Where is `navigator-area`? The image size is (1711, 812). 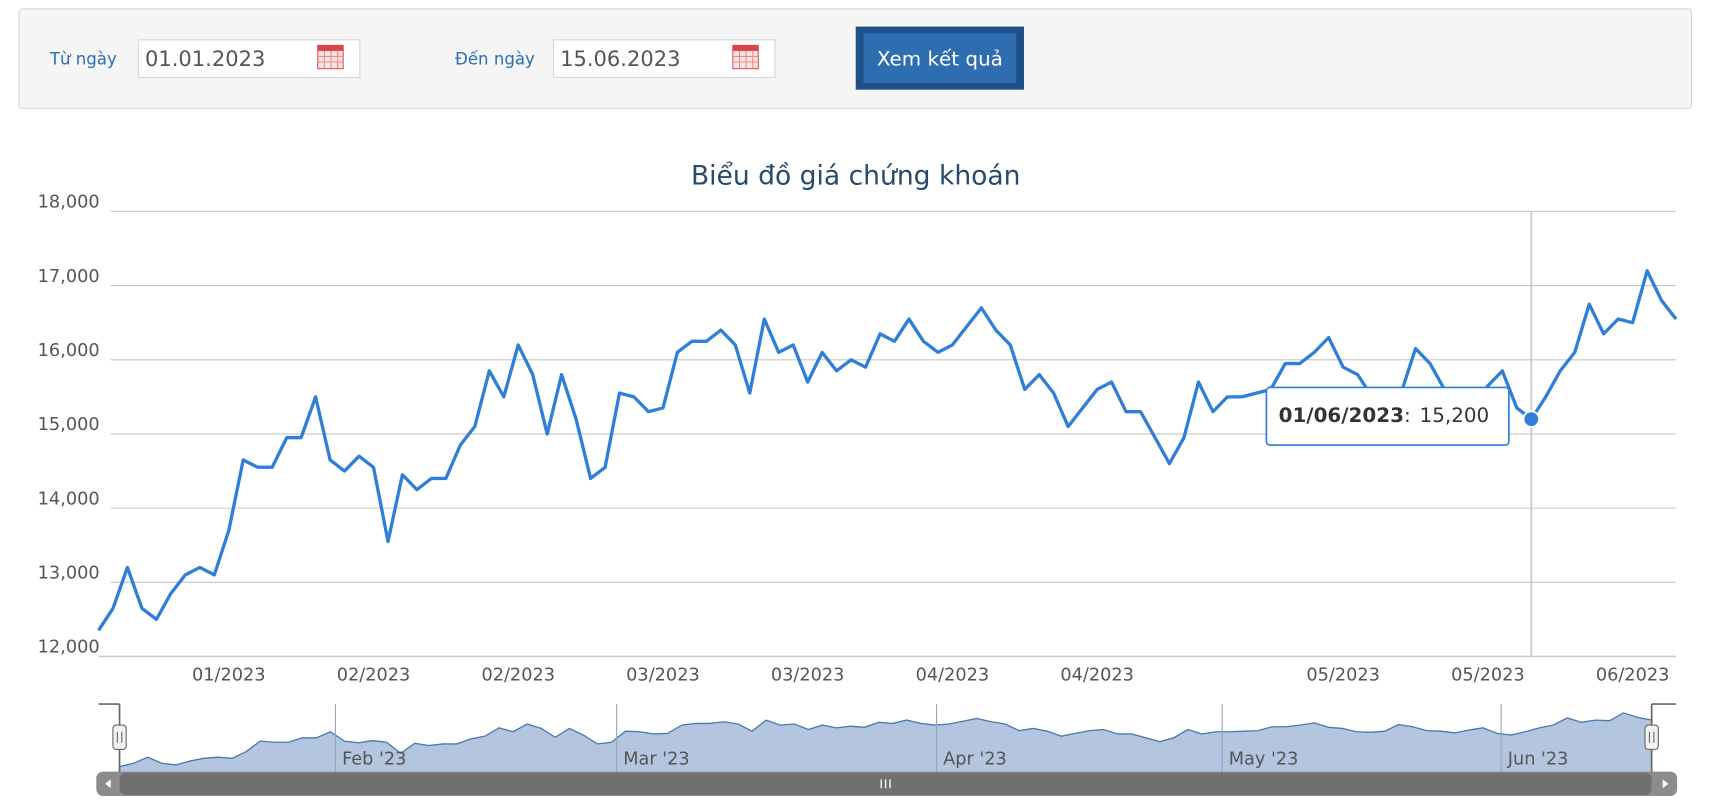
navigator-area is located at coordinates (885, 743).